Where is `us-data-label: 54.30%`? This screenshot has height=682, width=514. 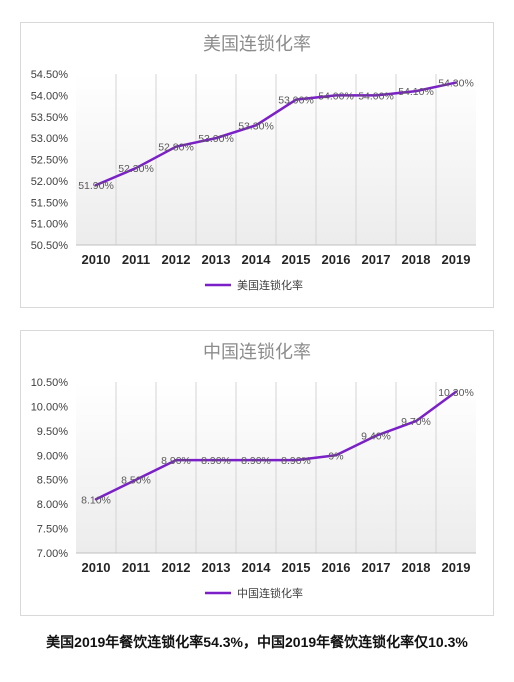 us-data-label: 54.30% is located at coordinates (456, 84).